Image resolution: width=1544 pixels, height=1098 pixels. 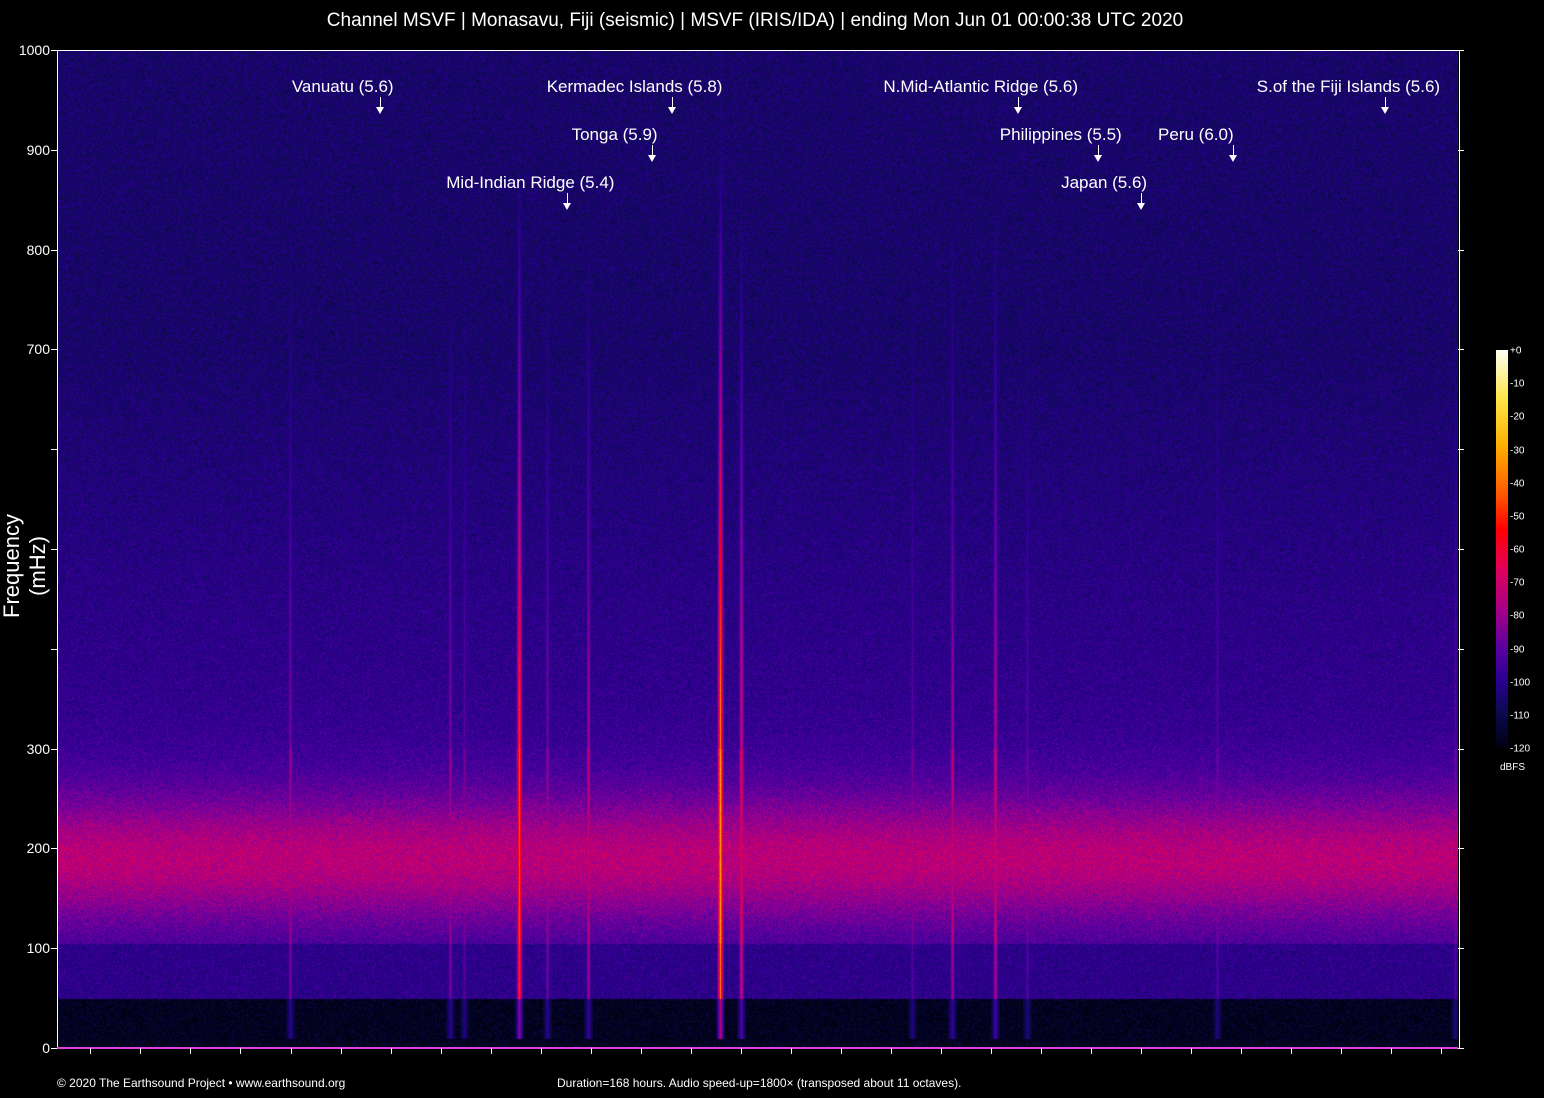 What do you see at coordinates (1517, 384) in the screenshot?
I see `colorbar-tick-label: -10` at bounding box center [1517, 384].